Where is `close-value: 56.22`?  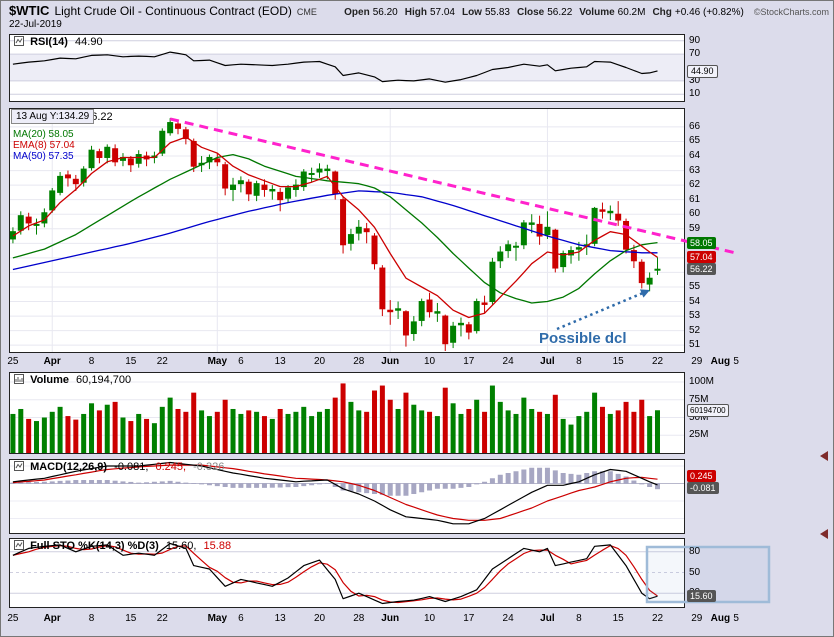
close-value: 56.22 is located at coordinates (560, 12).